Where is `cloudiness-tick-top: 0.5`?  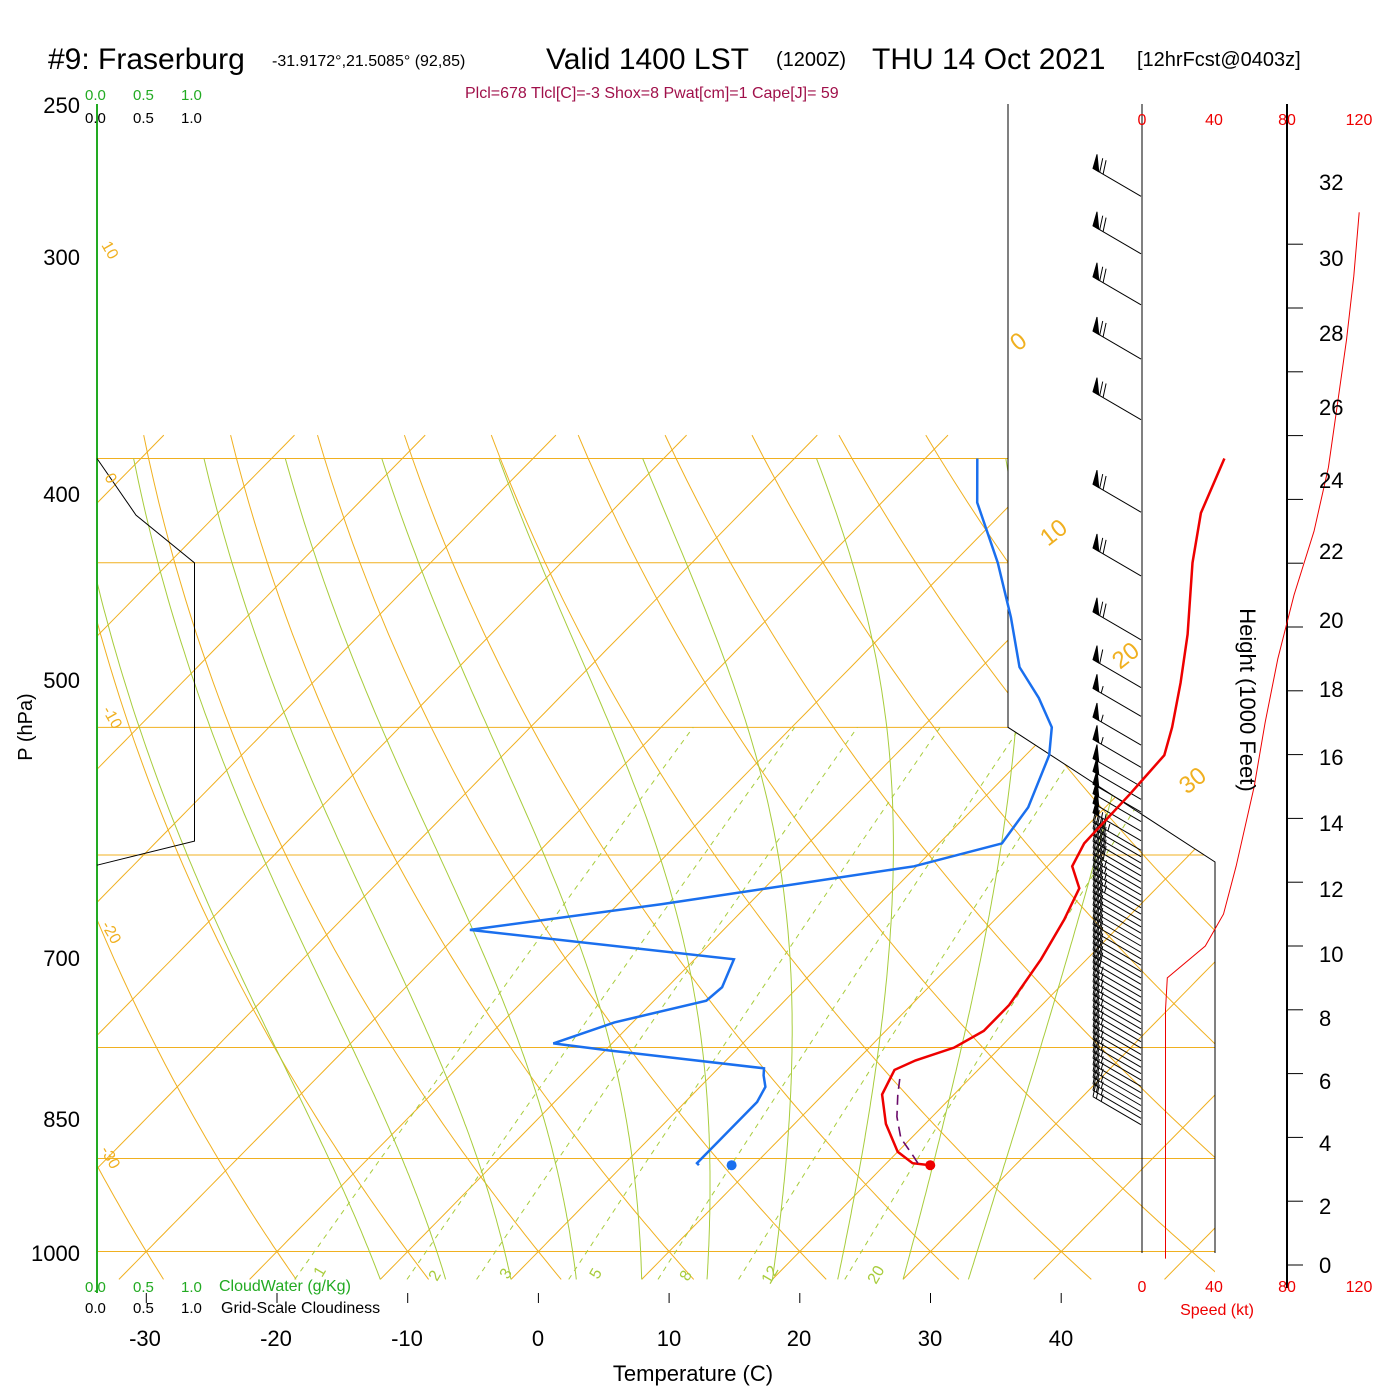
cloudiness-tick-top: 0.5 is located at coordinates (143, 118).